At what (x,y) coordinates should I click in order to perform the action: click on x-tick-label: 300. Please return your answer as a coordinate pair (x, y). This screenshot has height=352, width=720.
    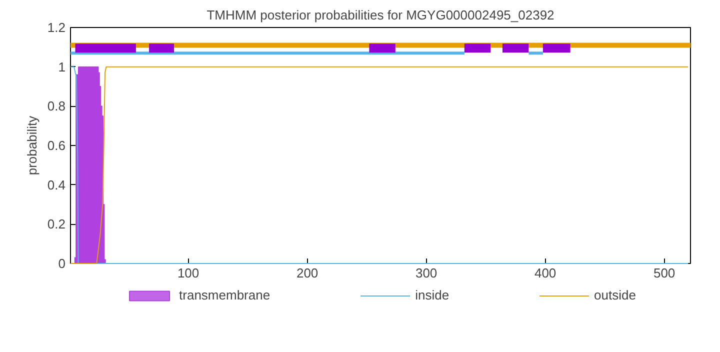
    Looking at the image, I should click on (426, 273).